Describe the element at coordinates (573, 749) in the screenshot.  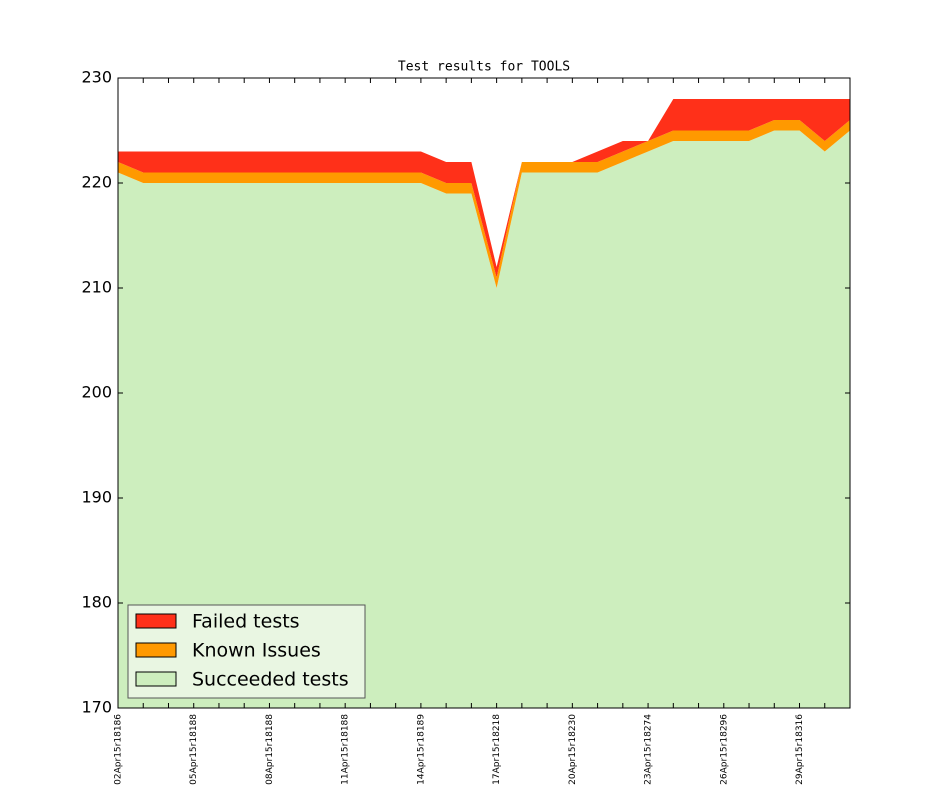
I see `x-tick-label: 20Apr15r18230` at that location.